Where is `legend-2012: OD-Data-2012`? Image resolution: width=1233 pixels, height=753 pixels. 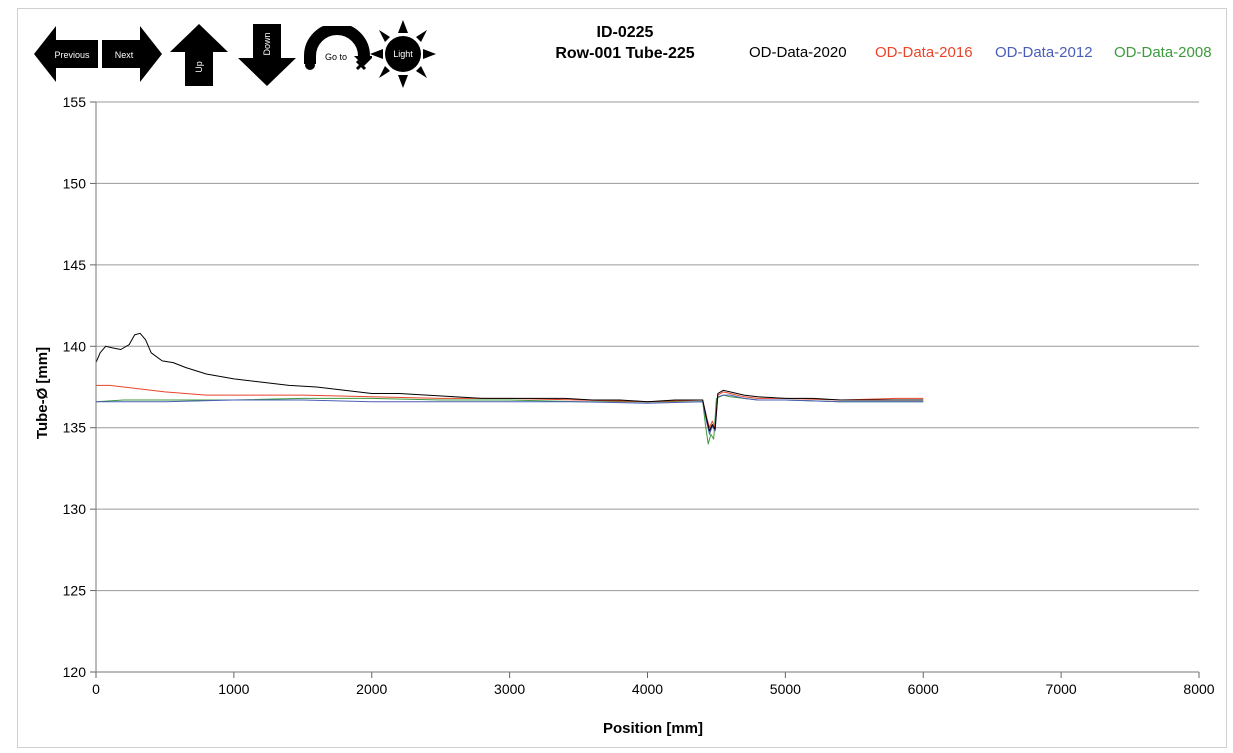 legend-2012: OD-Data-2012 is located at coordinates (1044, 52).